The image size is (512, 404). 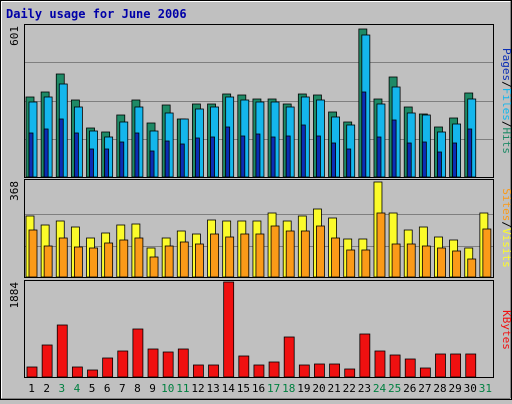 What do you see at coordinates (14, 191) in the screenshot?
I see `panel-2-ymax-label: 368` at bounding box center [14, 191].